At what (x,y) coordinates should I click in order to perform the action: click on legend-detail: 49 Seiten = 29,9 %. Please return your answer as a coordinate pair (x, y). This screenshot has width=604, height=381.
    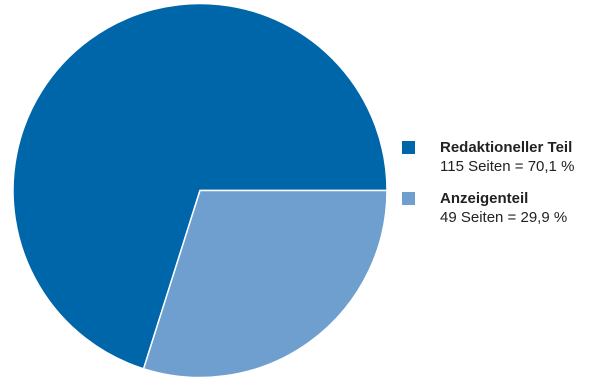
    Looking at the image, I should click on (504, 217).